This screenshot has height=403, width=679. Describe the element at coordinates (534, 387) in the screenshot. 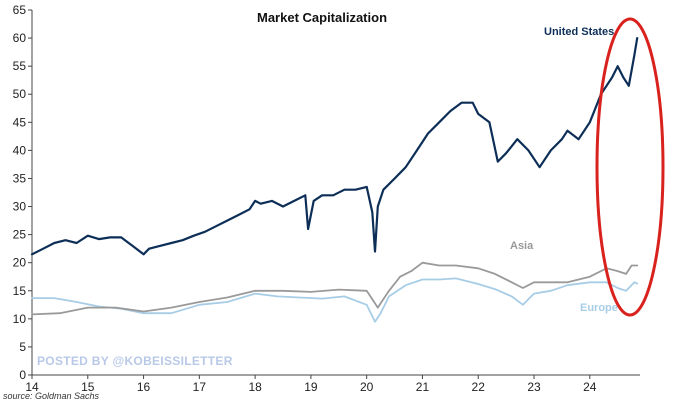

I see `x-tick-label: 23` at that location.